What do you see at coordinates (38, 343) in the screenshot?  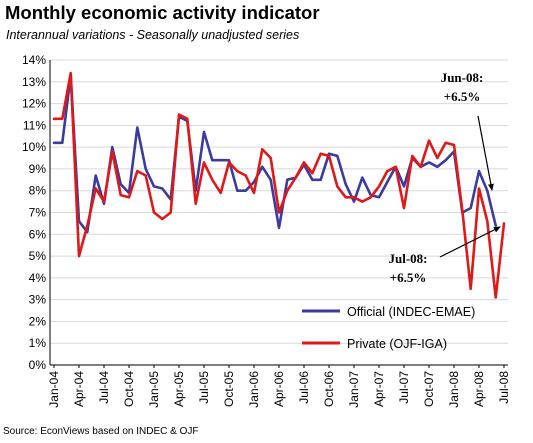 I see `y-tick-label: 1%` at bounding box center [38, 343].